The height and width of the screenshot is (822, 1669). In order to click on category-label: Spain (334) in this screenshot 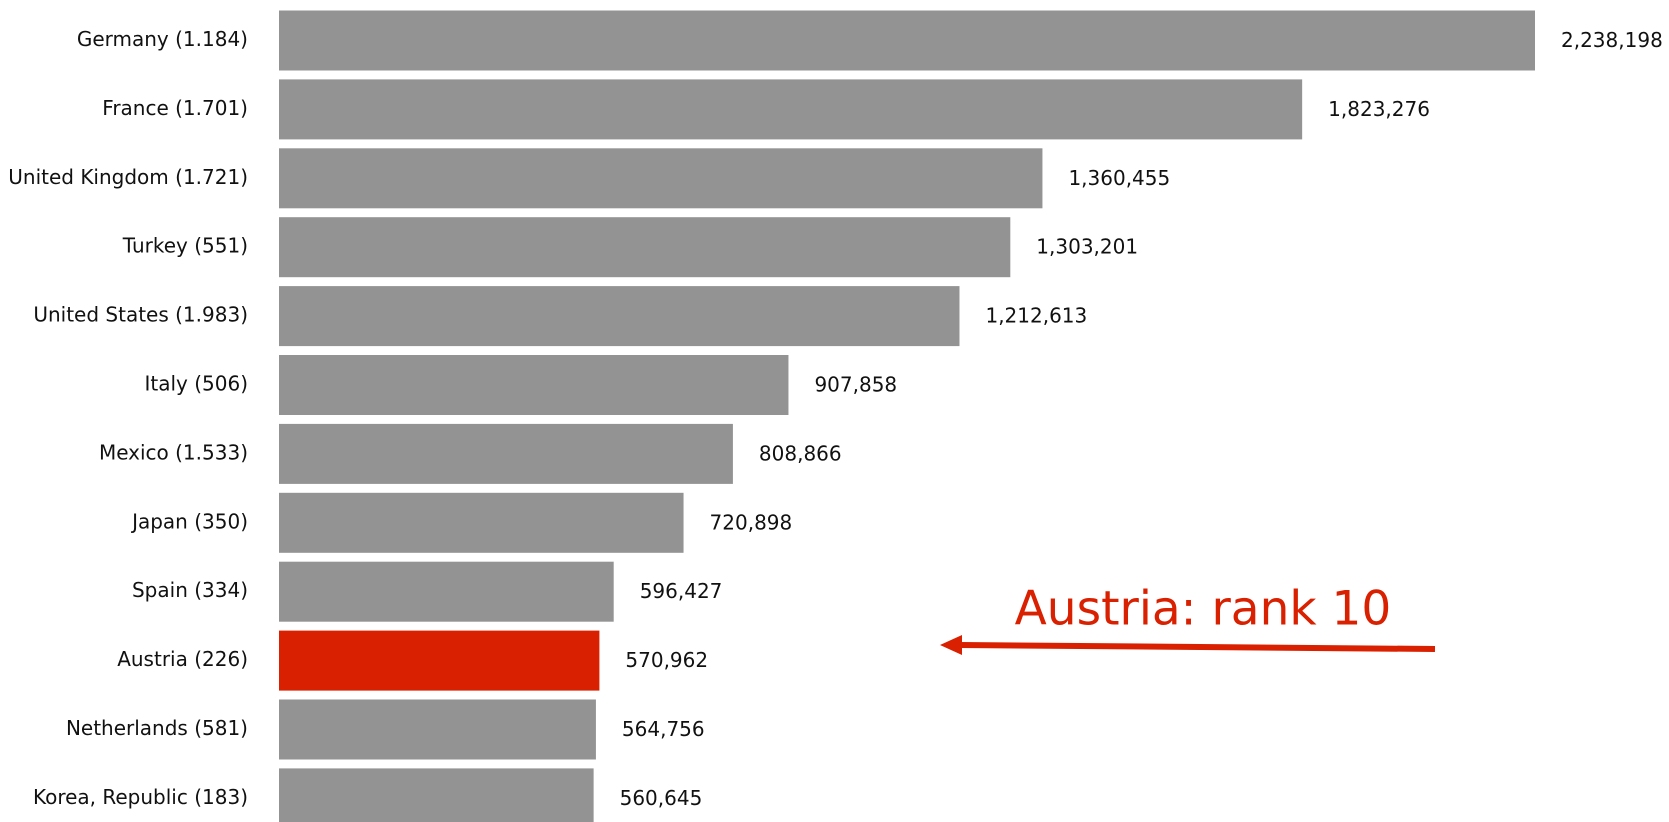, I will do `click(190, 590)`.